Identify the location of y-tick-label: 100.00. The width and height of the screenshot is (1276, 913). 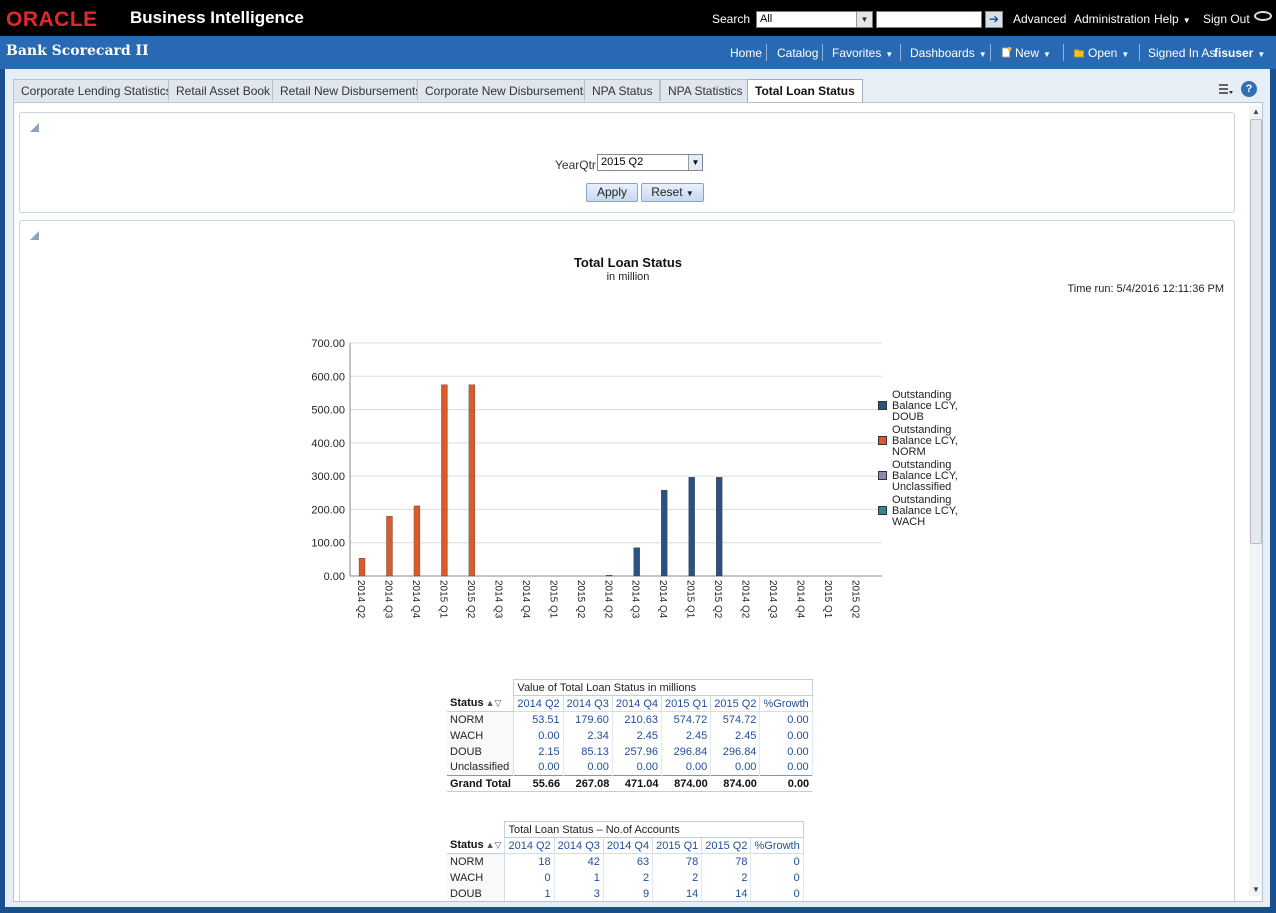
(328, 544).